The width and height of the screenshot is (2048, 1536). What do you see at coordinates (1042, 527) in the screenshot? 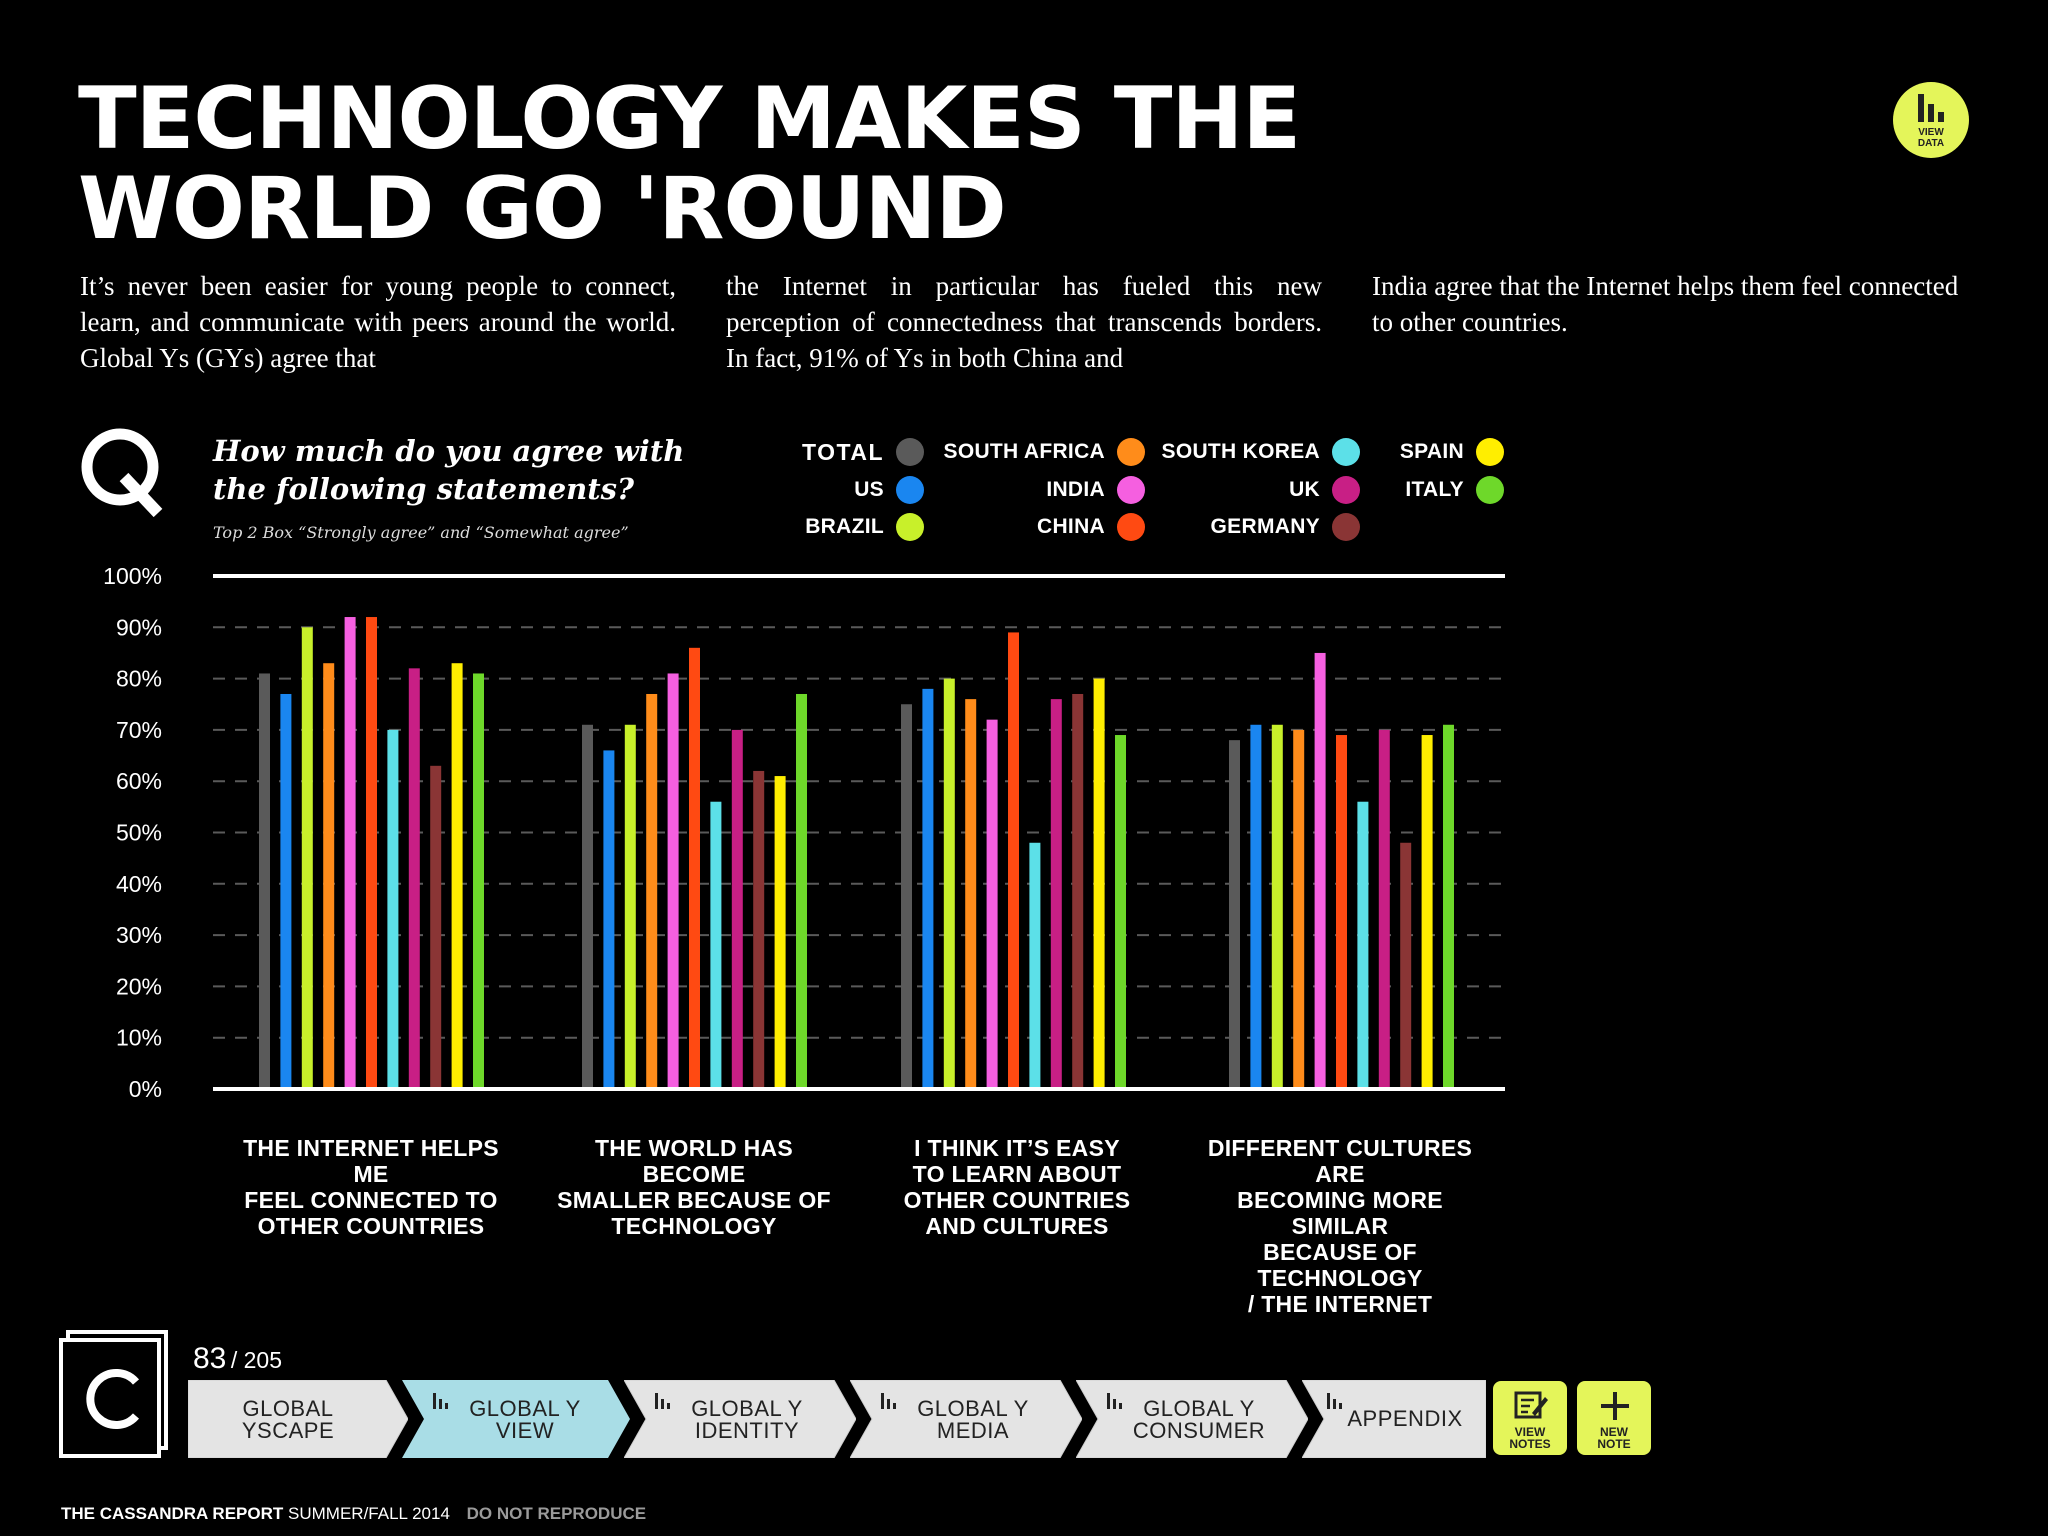
I see `legend-item-china: CHINA` at bounding box center [1042, 527].